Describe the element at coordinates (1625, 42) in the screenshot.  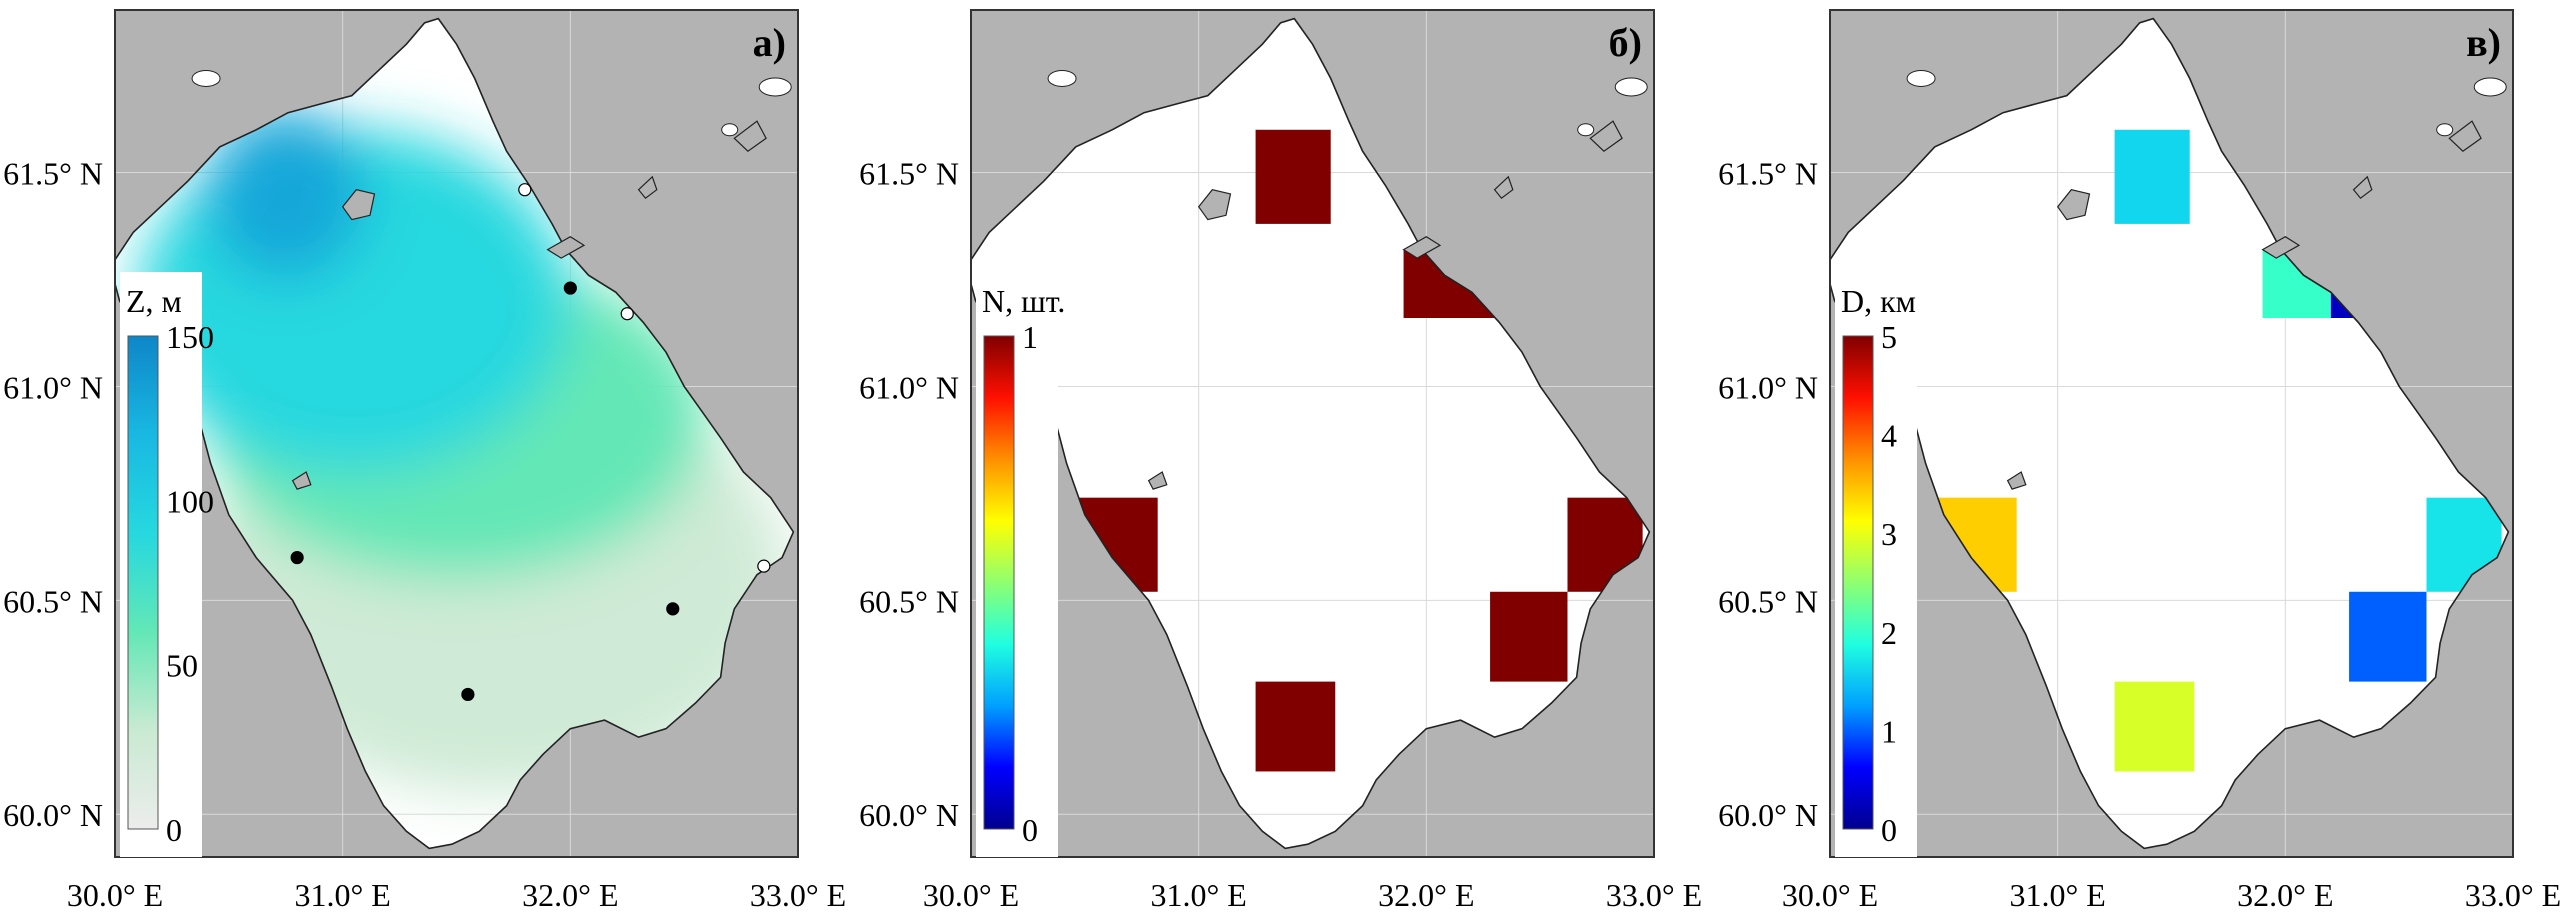
I see `panel-label: б)` at that location.